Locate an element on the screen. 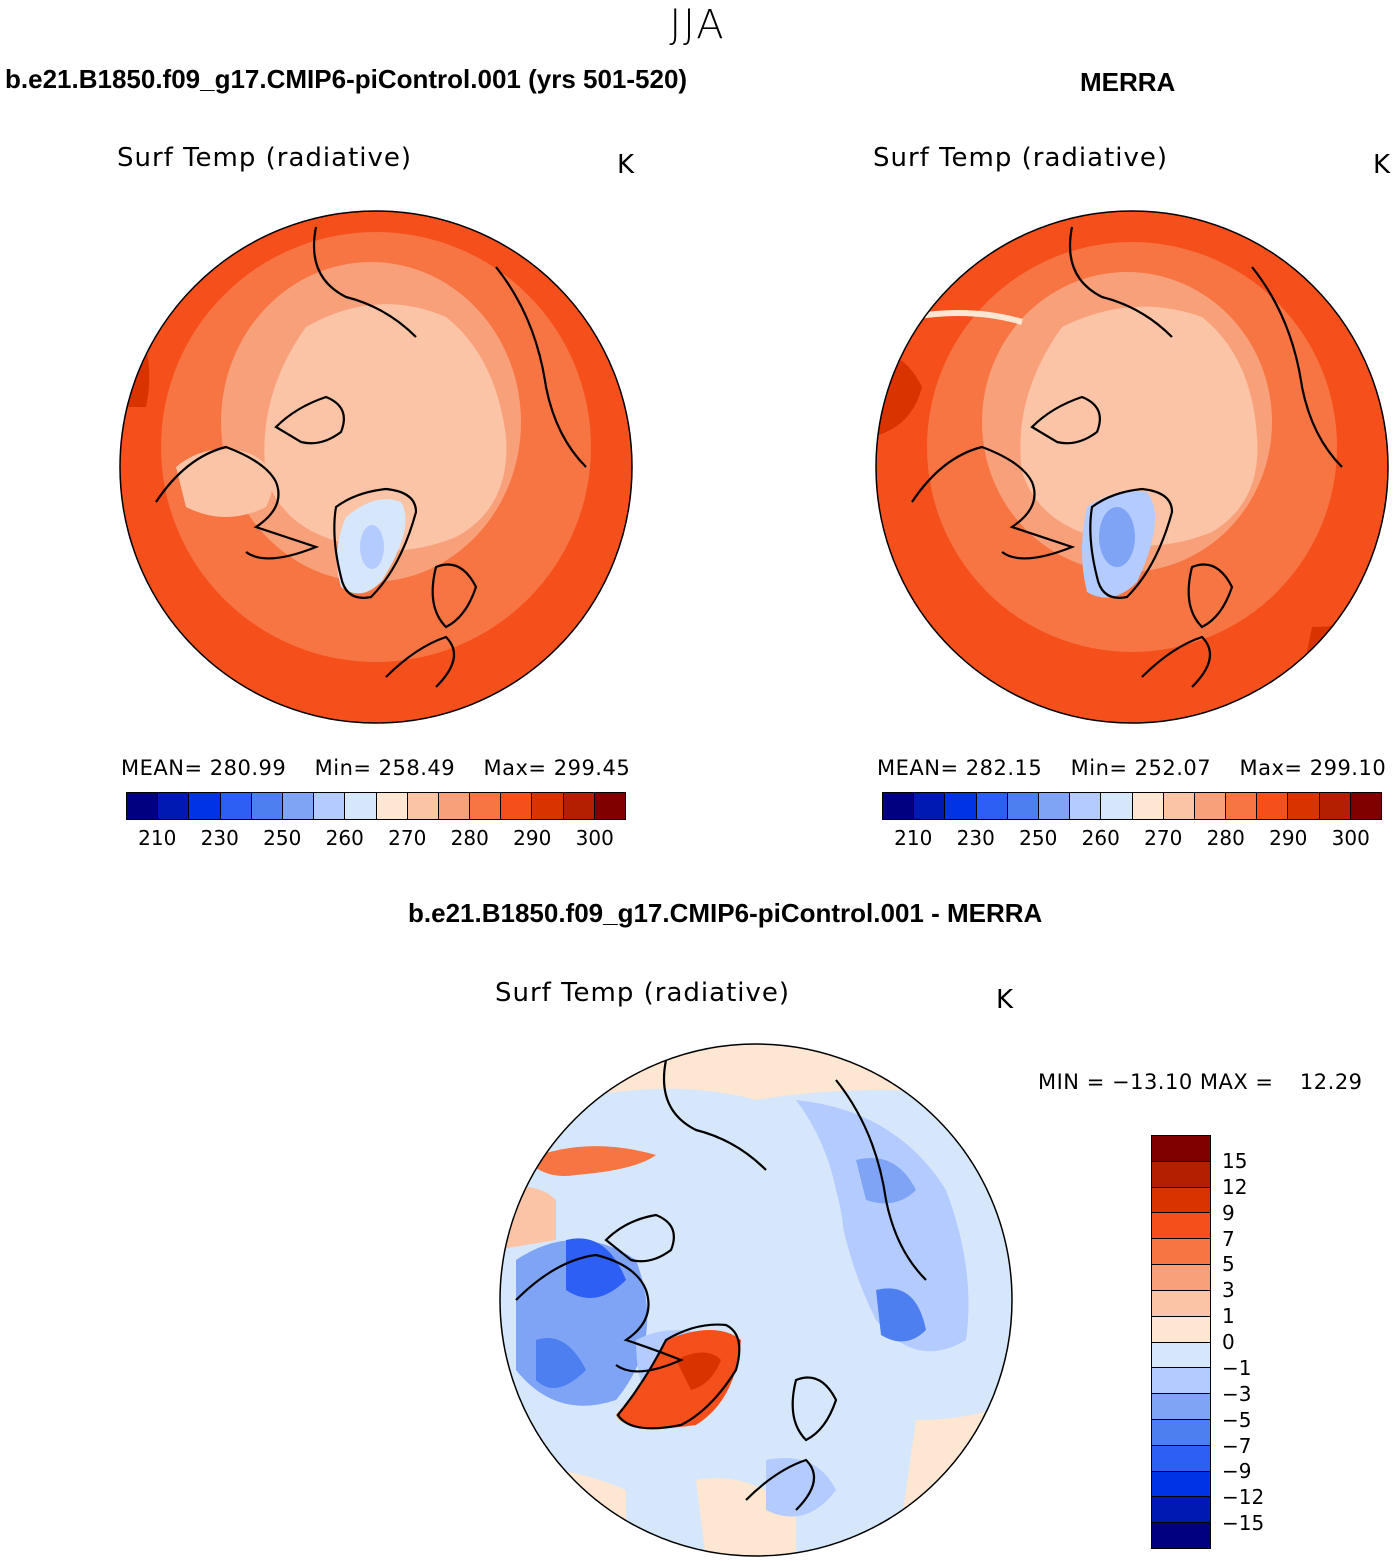  colorbar-tick-label: −1 is located at coordinates (1237, 1367).